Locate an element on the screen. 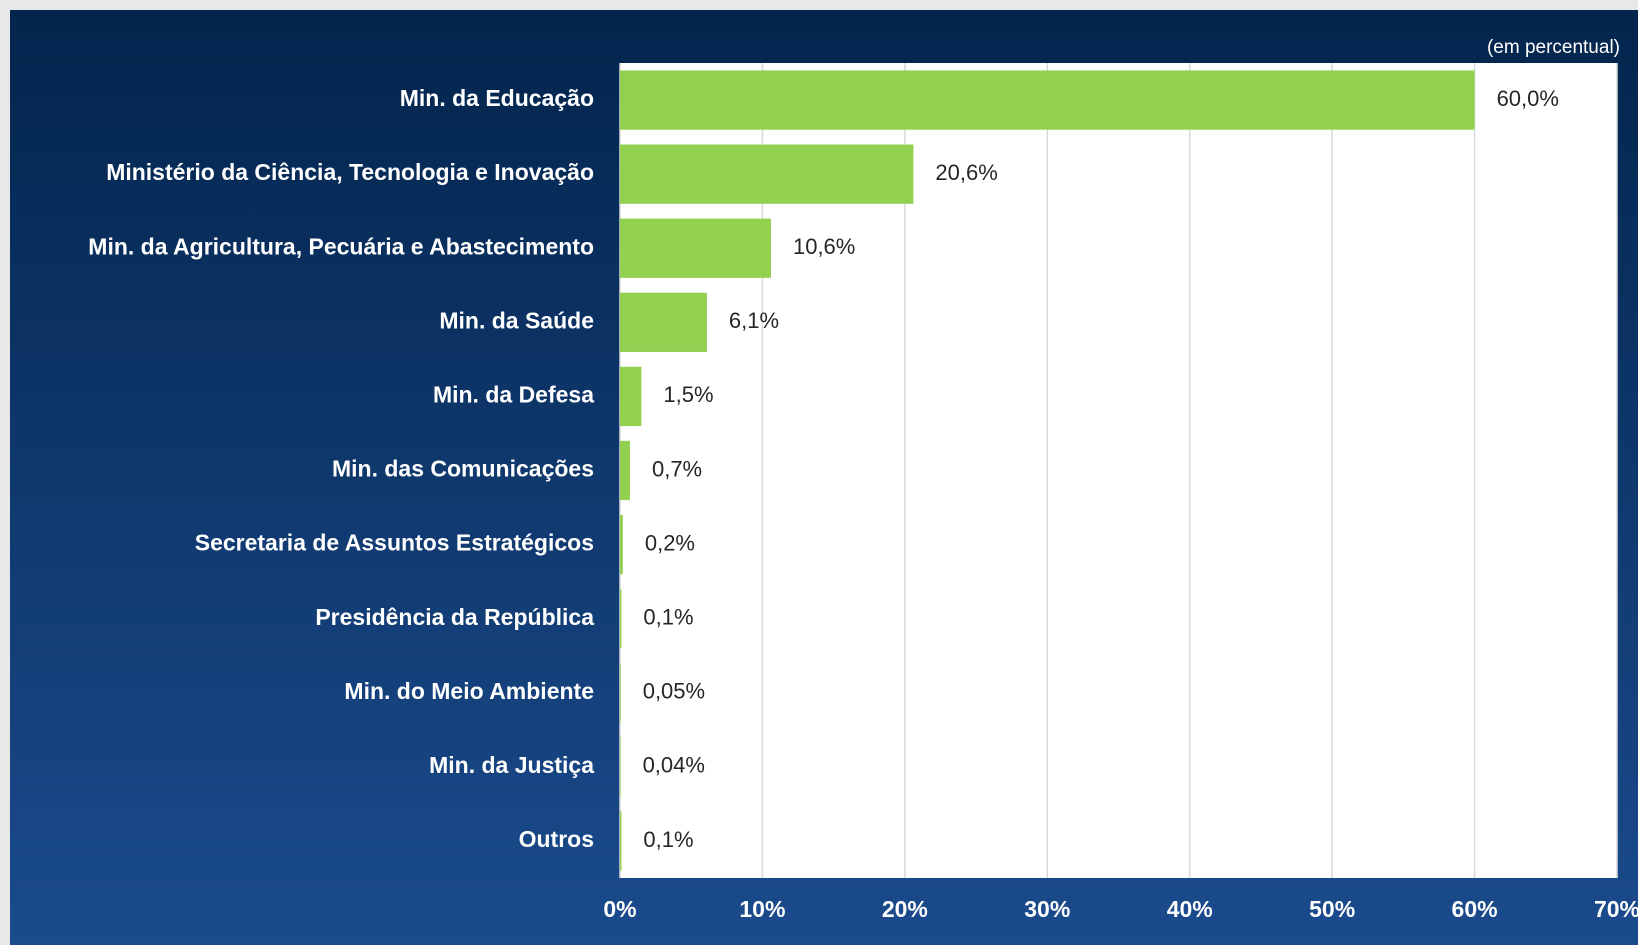  category-label: Min. da Justiça is located at coordinates (511, 765).